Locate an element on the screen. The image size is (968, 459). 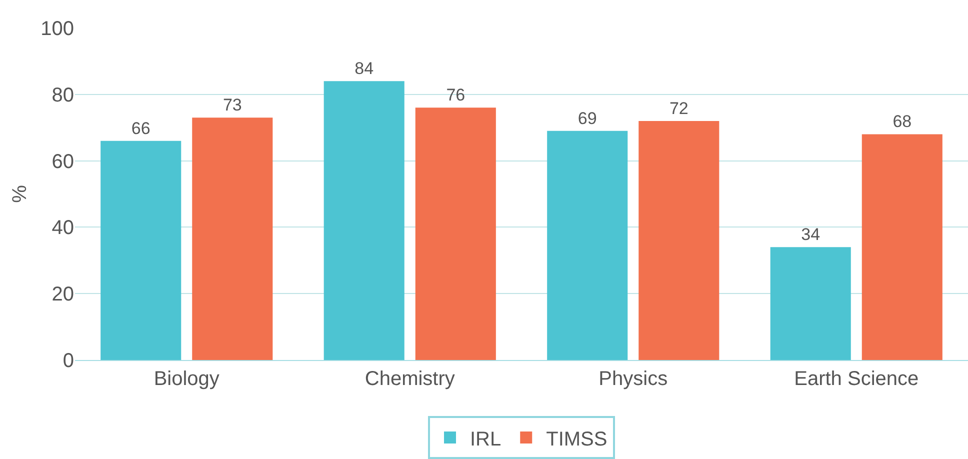
y-axis-title: % is located at coordinates (20, 193).